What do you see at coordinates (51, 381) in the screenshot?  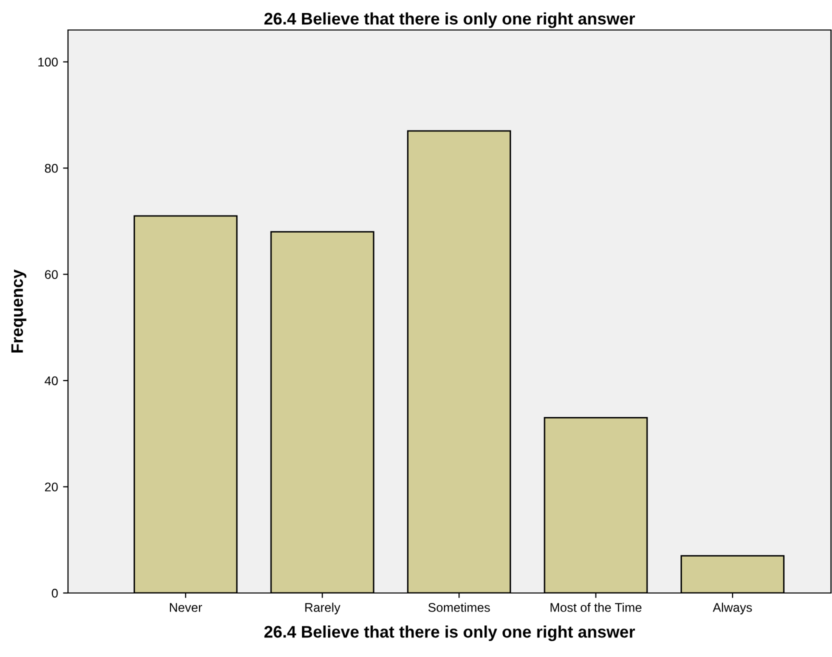 I see `y-tick-label: 40` at bounding box center [51, 381].